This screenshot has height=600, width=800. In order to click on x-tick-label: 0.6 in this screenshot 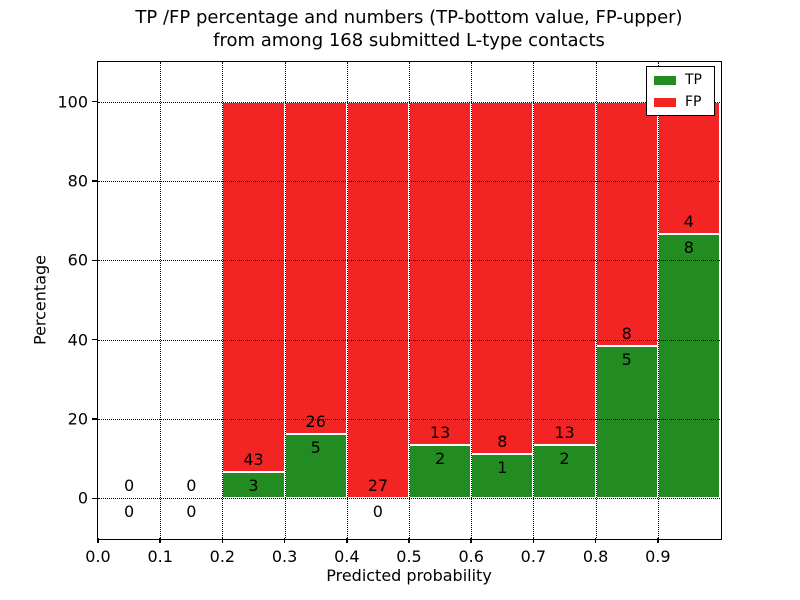, I will do `click(471, 556)`.